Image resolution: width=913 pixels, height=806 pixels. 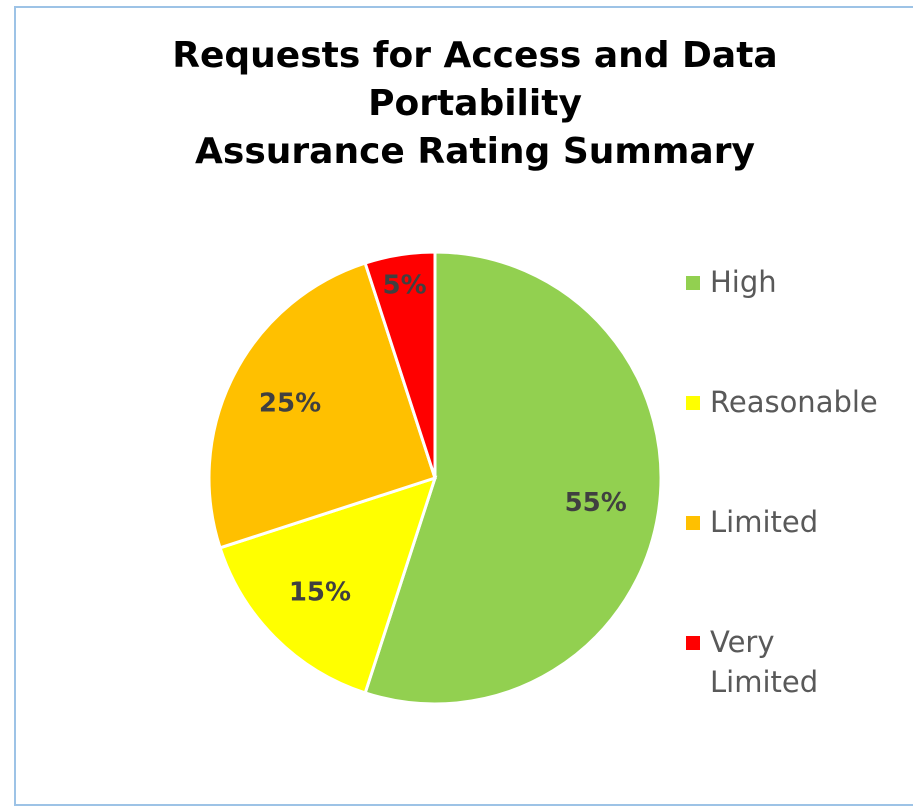 I want to click on legend-label: Limited, so click(x=764, y=522).